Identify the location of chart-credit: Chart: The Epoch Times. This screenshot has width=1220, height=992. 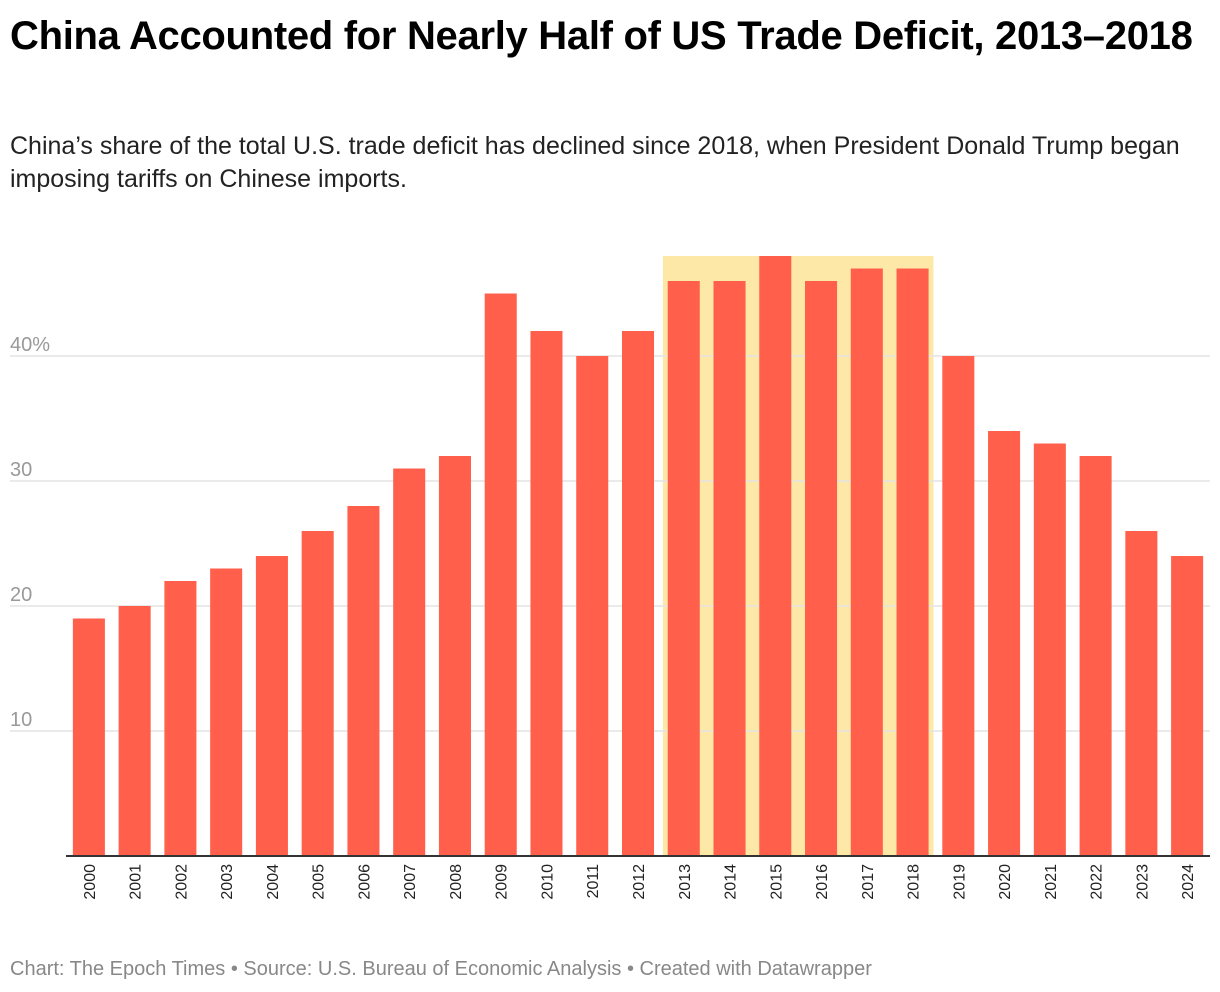
(118, 969).